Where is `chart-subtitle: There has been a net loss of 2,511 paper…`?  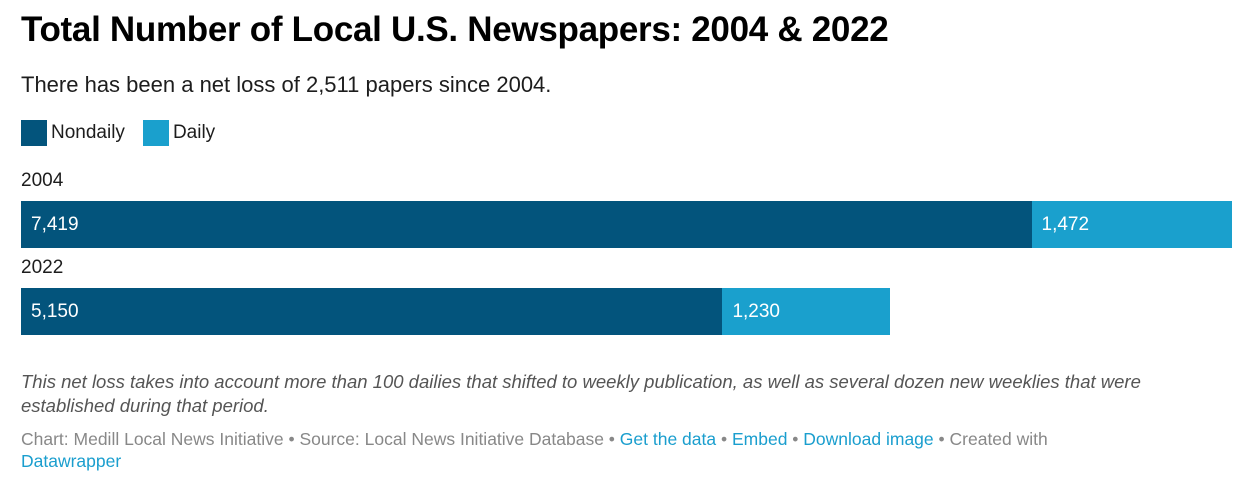
chart-subtitle: There has been a net loss of 2,511 paper… is located at coordinates (286, 84).